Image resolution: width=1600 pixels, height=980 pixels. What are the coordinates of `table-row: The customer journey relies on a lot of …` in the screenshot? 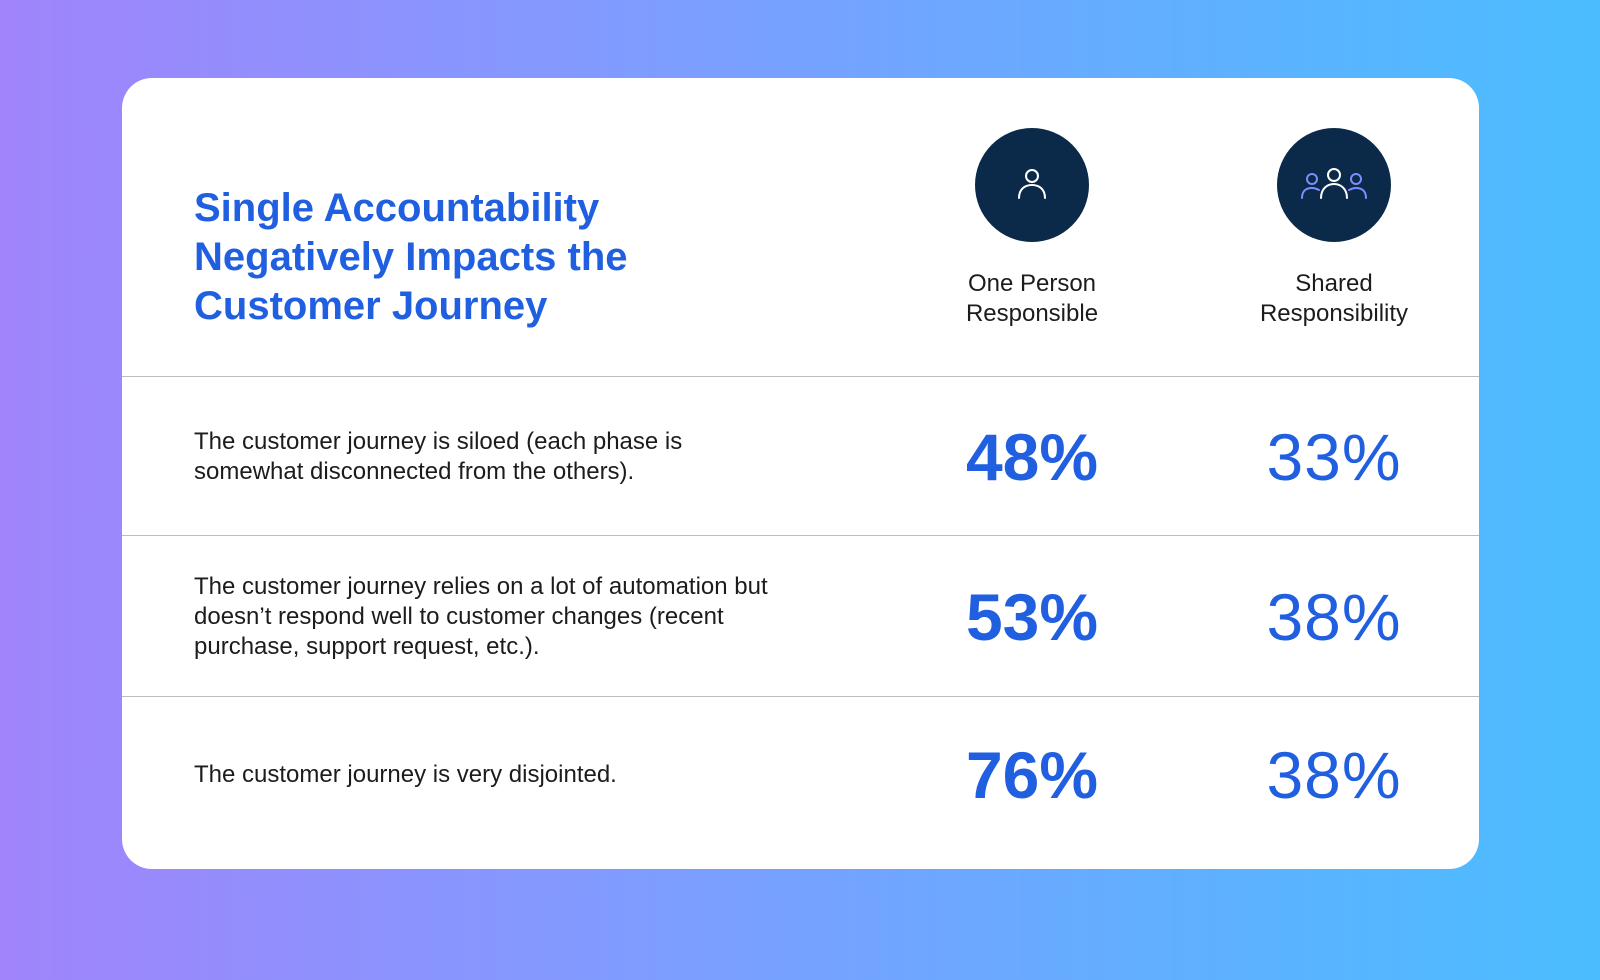 It's located at (800, 616).